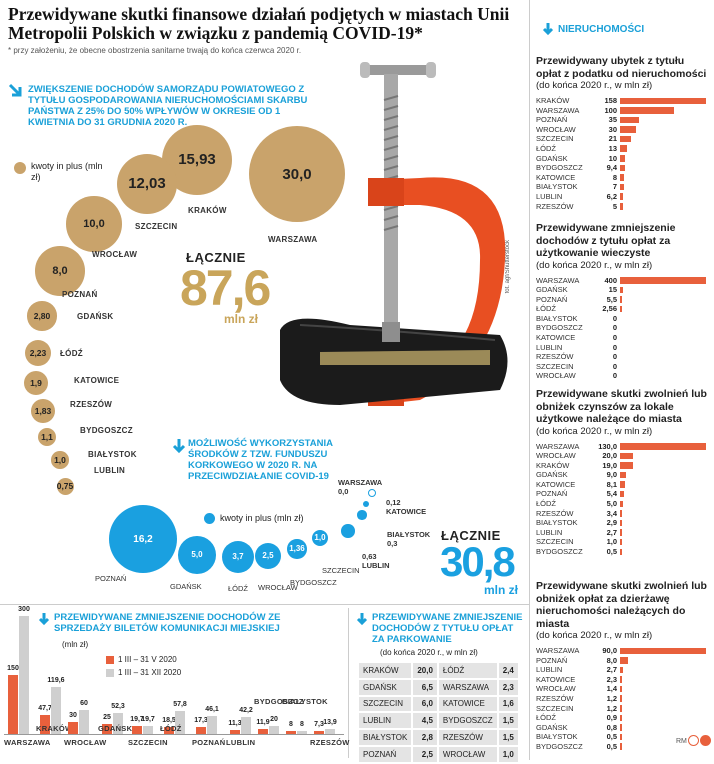 This screenshot has height=764, width=714. Describe the element at coordinates (558, 110) in the screenshot. I see `bar-category: WARSZAWA` at that location.